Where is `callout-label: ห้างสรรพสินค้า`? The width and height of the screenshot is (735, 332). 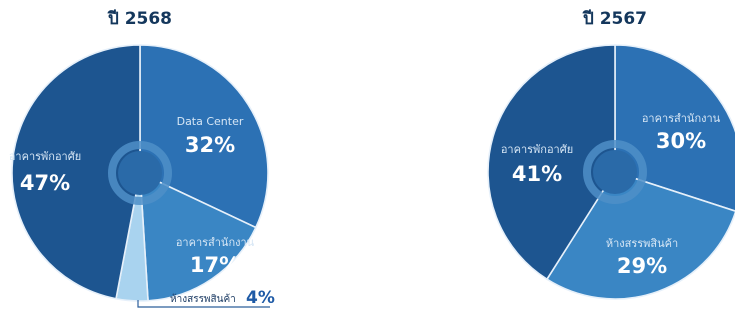
callout-label: ห้างสรรพสินค้า is located at coordinates (203, 299).